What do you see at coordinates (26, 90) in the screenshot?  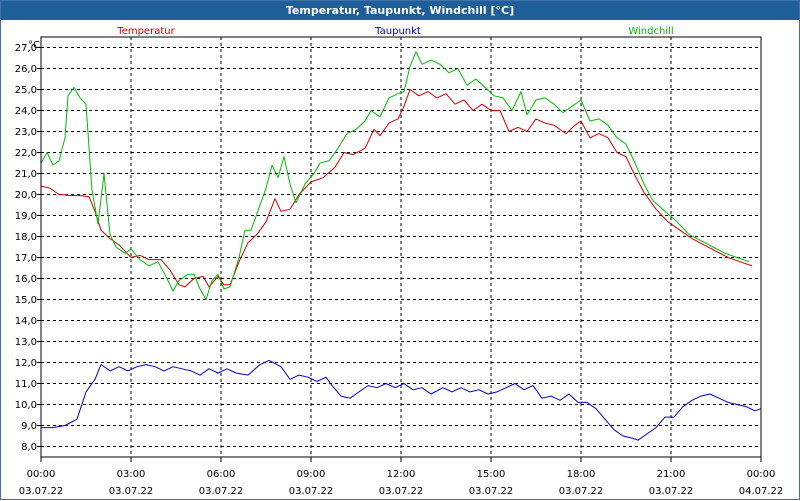 I see `y-tick-label: 25,0` at bounding box center [26, 90].